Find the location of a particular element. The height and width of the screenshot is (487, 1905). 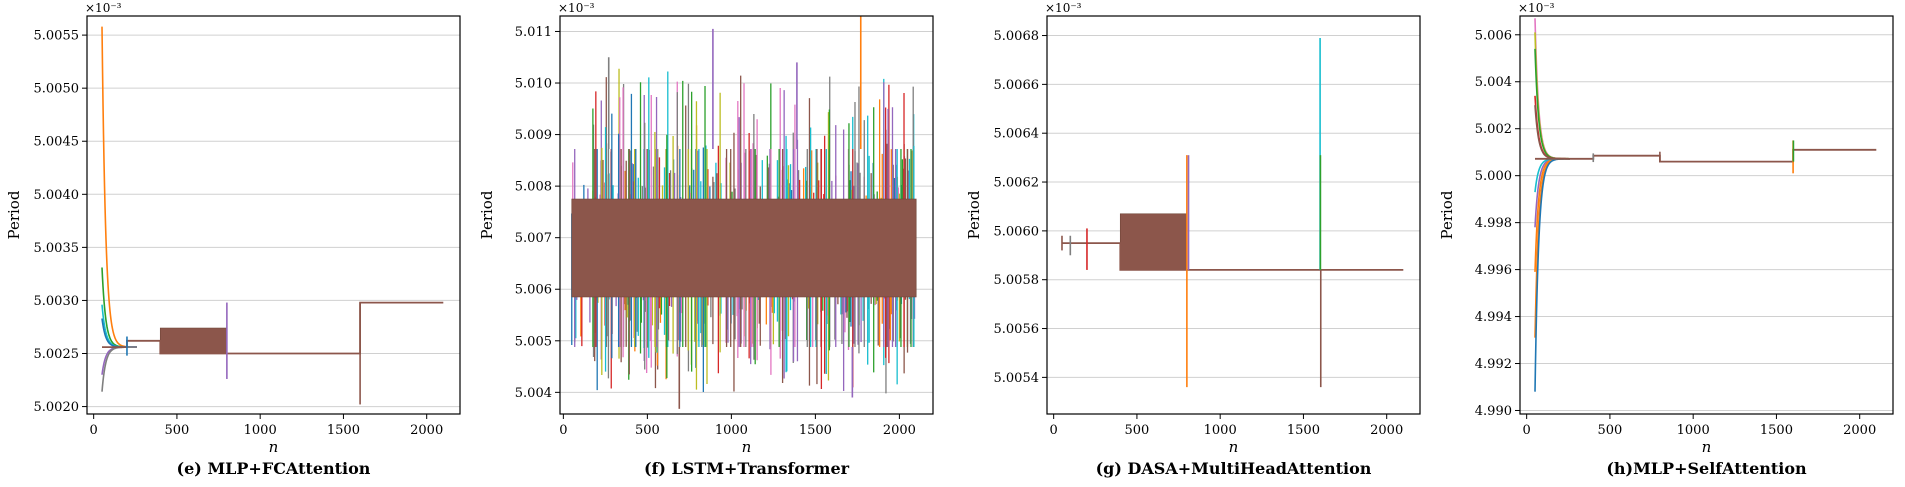

y-tick-label: 5.0068 is located at coordinates (1017, 36).